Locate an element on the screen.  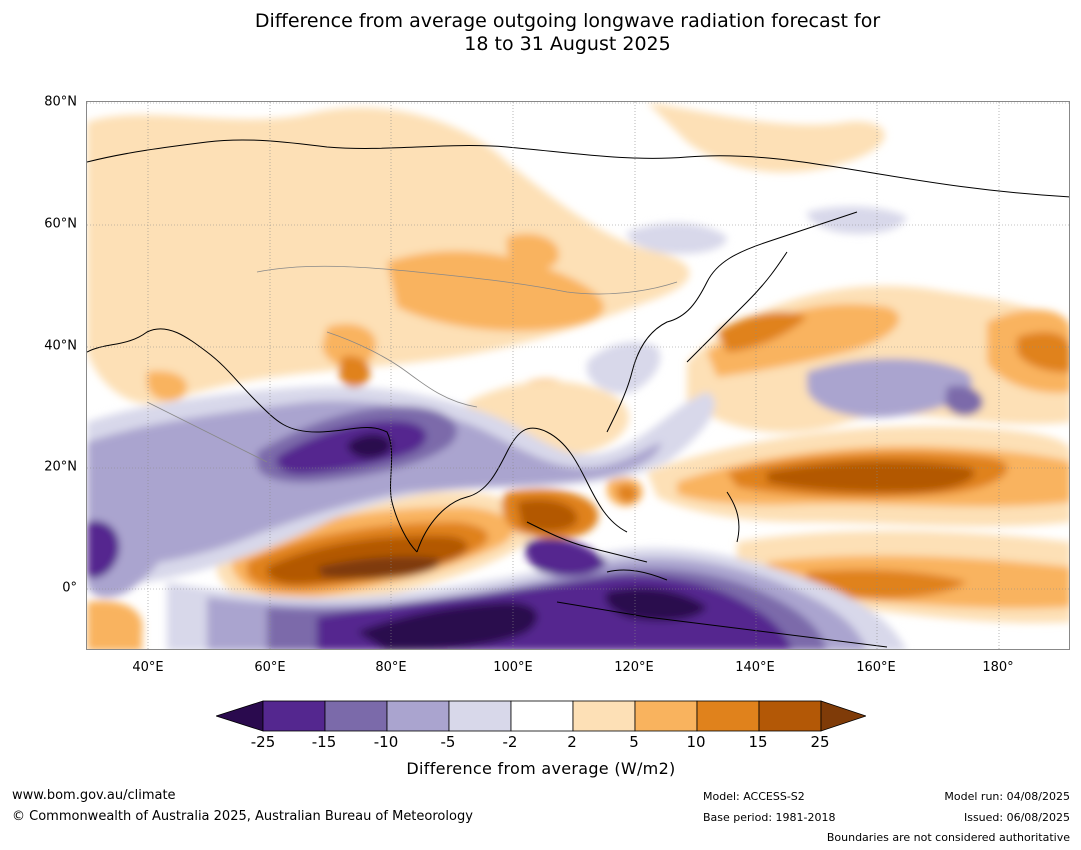
website-link: www.bom.gov.au/climate is located at coordinates (94, 795).